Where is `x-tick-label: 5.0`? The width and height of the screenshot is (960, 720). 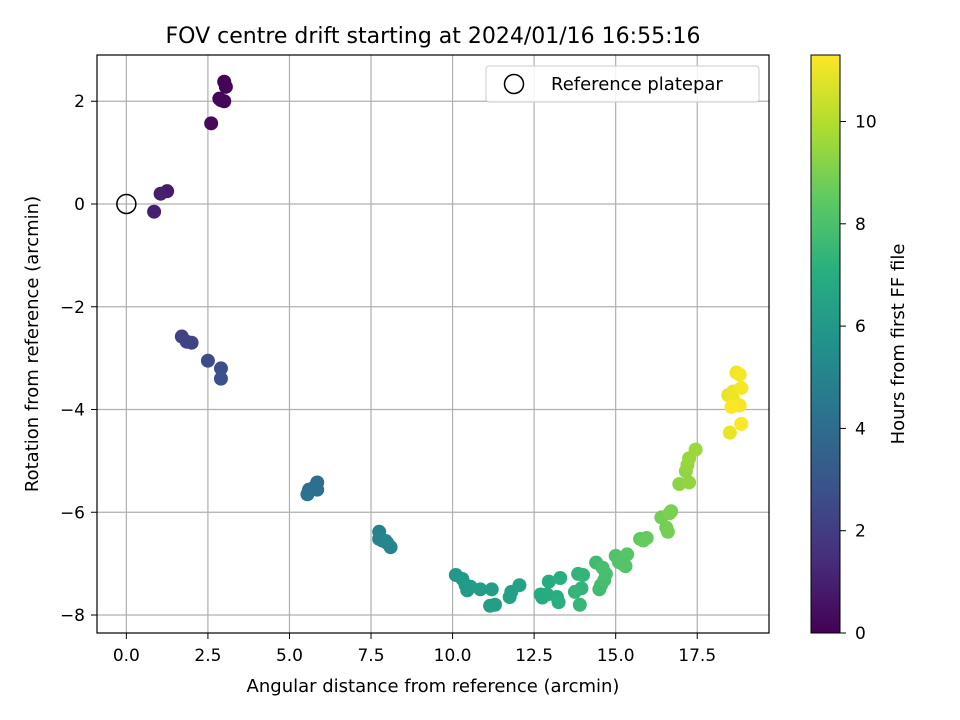 x-tick-label: 5.0 is located at coordinates (289, 656).